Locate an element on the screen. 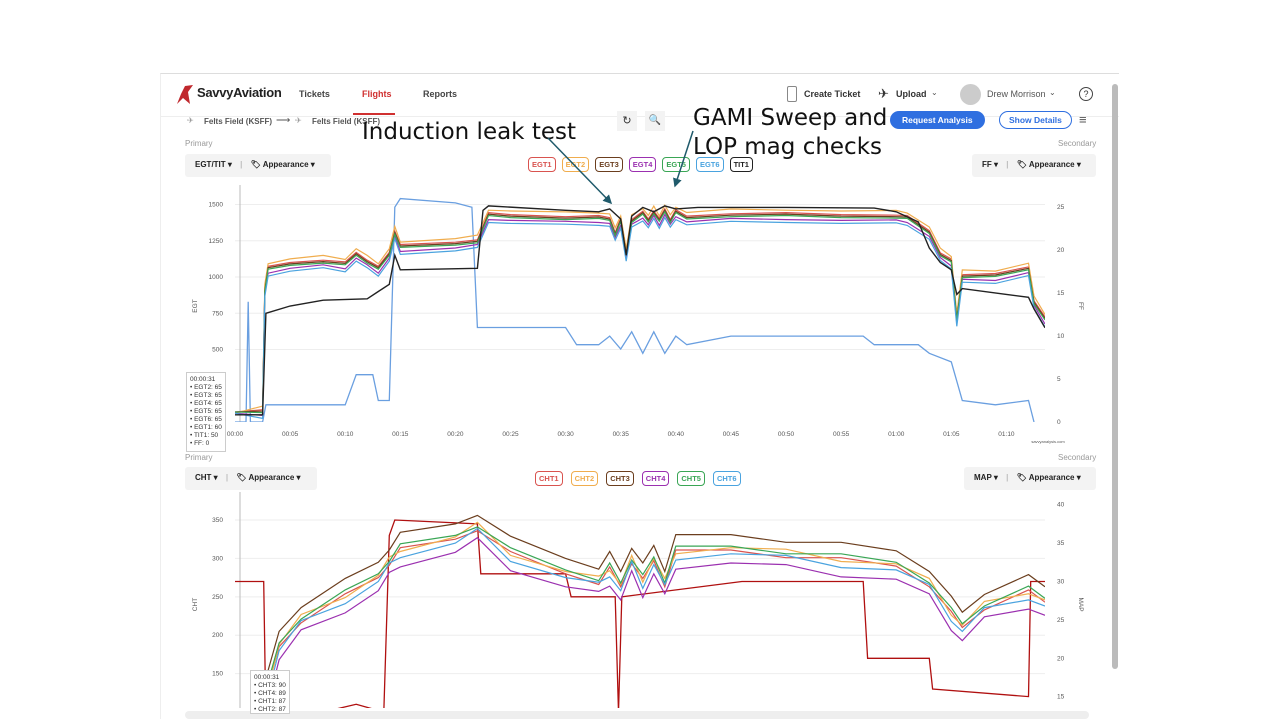 This screenshot has width=1280, height=720. tooltip-line: • CHT4: 89 is located at coordinates (270, 693).